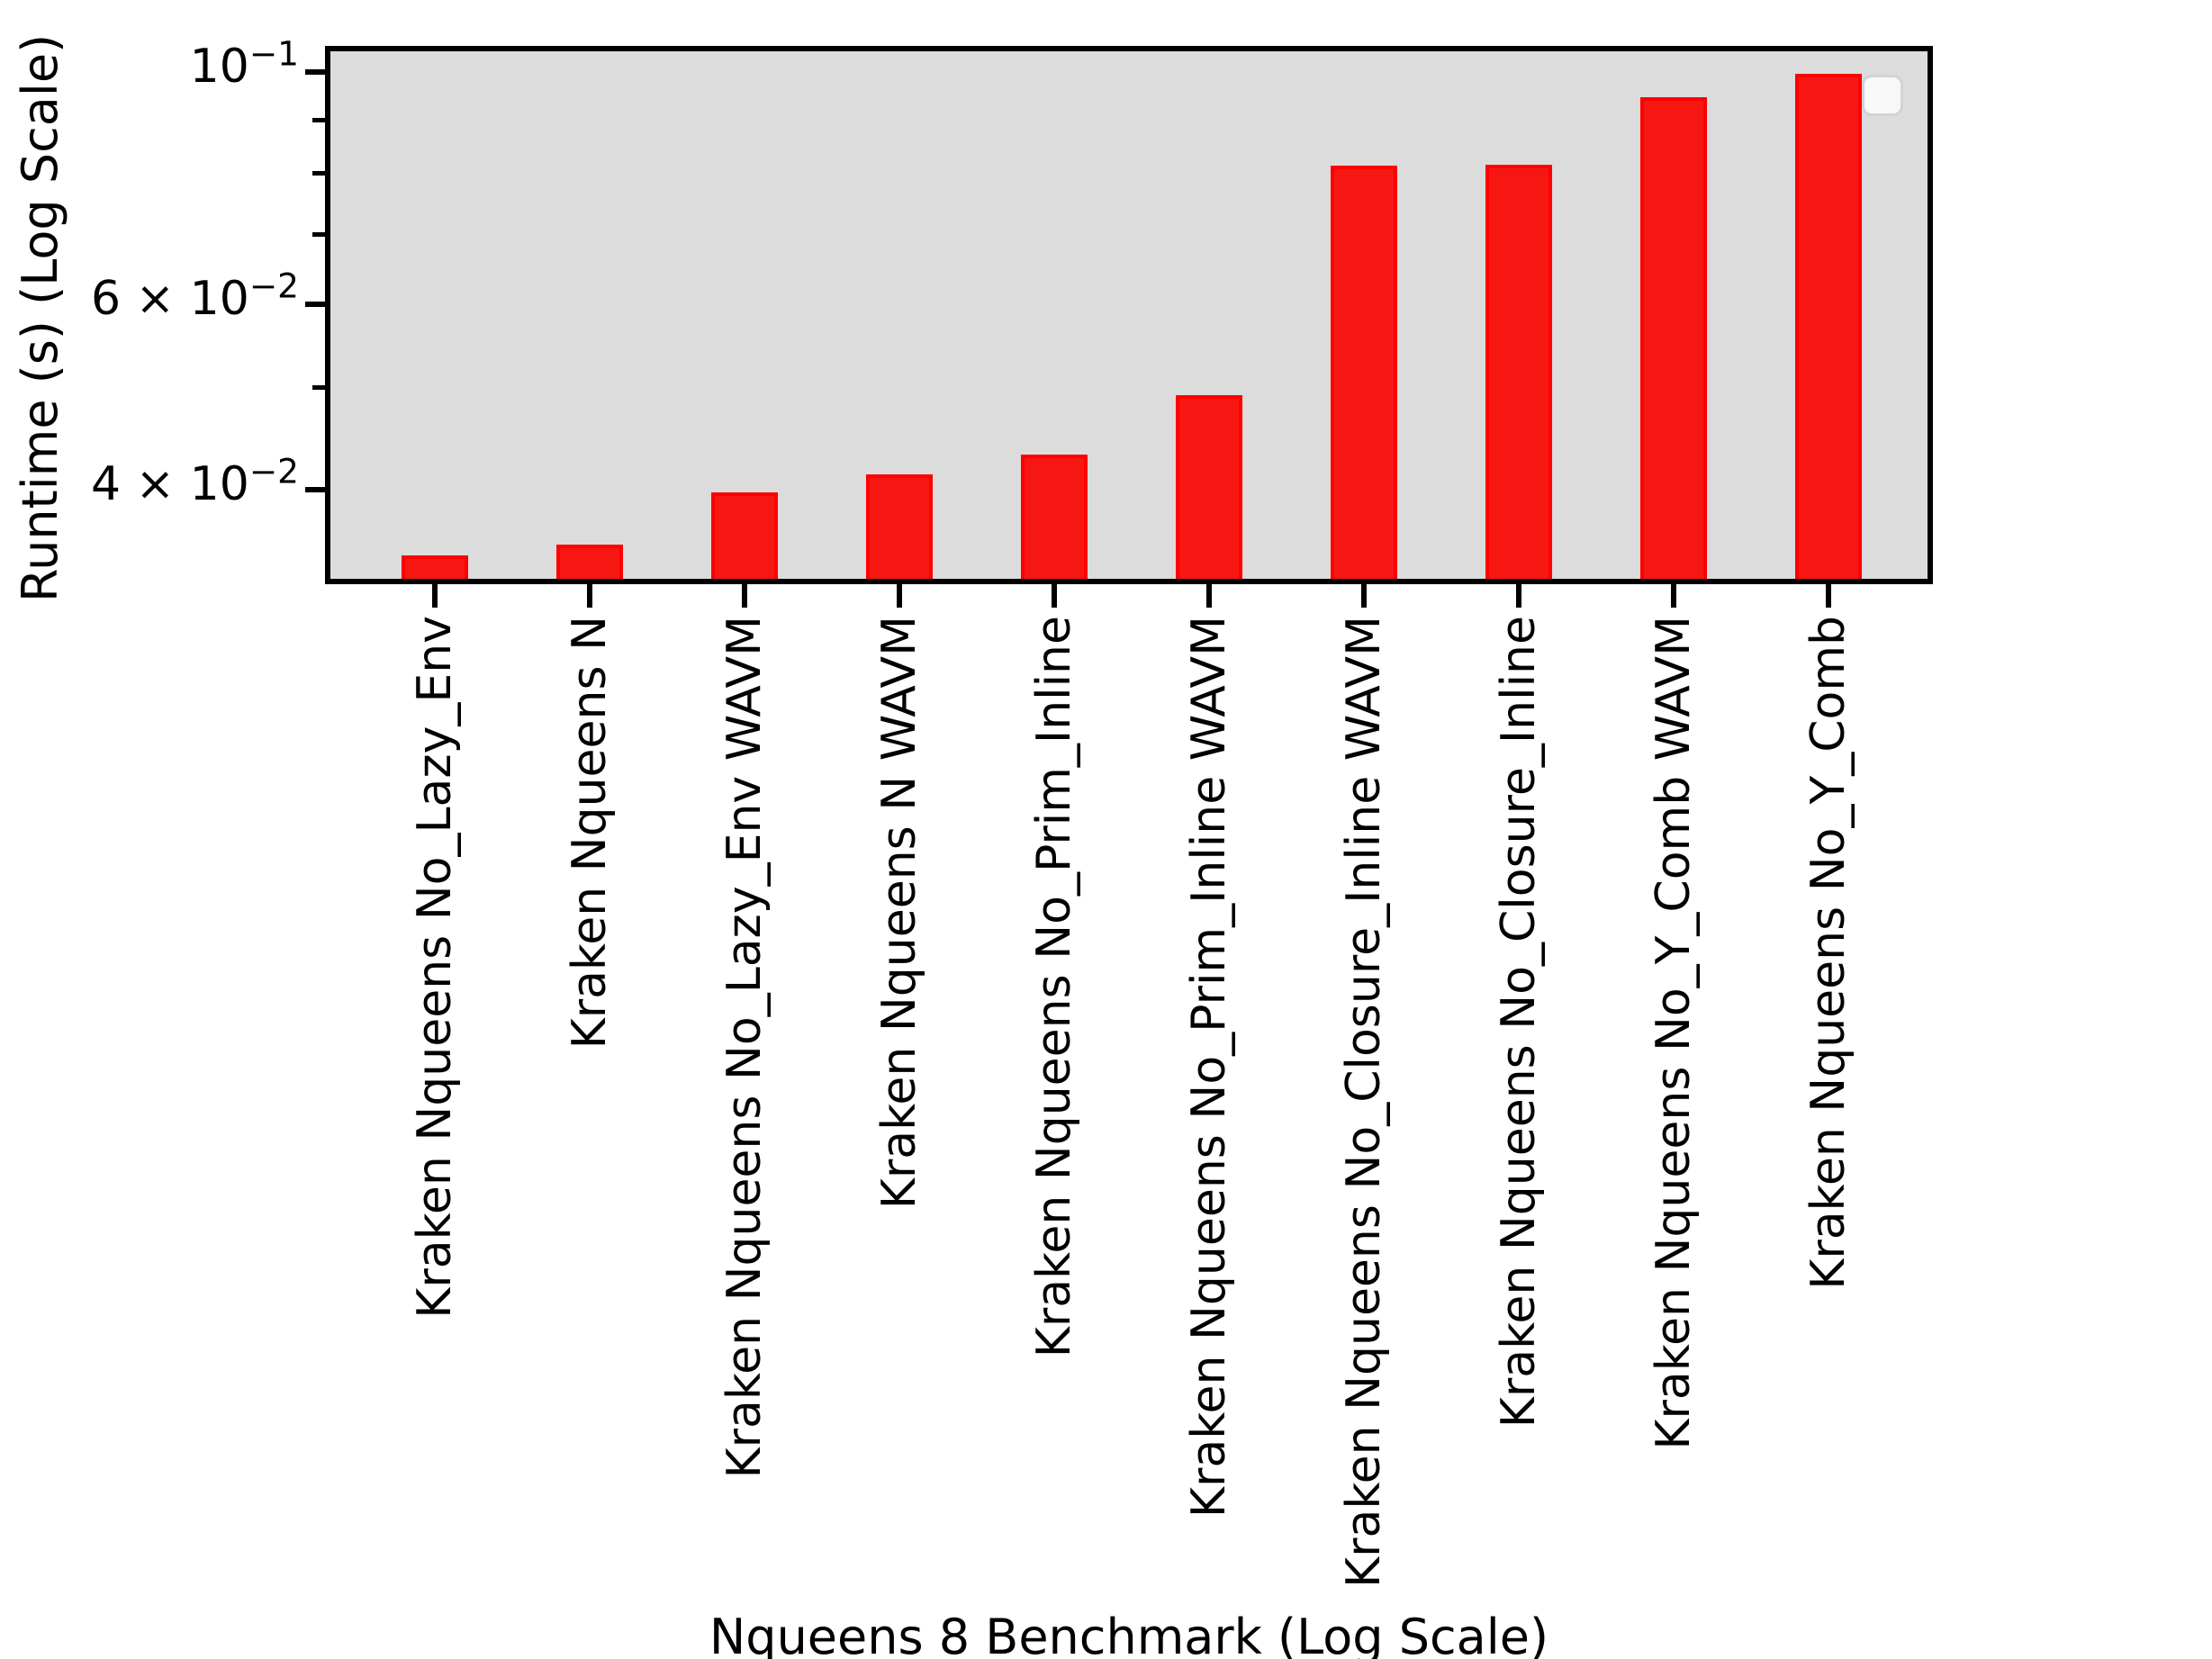 Image resolution: width=2212 pixels, height=1659 pixels. What do you see at coordinates (435, 967) in the screenshot?
I see `x-tick-label: Kraken Nqueens No_Lazy_Env` at bounding box center [435, 967].